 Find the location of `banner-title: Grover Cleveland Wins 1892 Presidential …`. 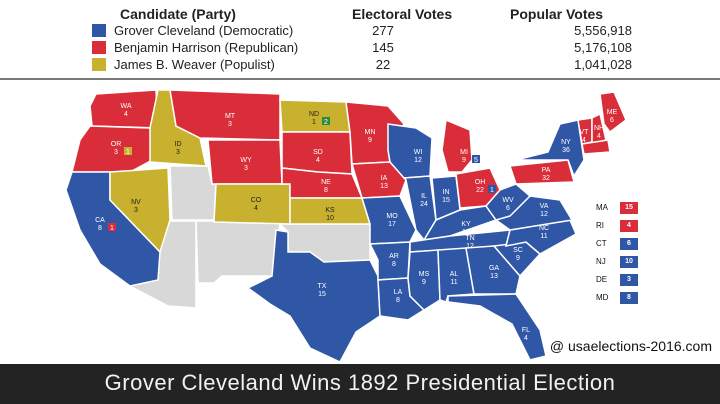

banner-title: Grover Cleveland Wins 1892 Presidential … is located at coordinates (360, 382).